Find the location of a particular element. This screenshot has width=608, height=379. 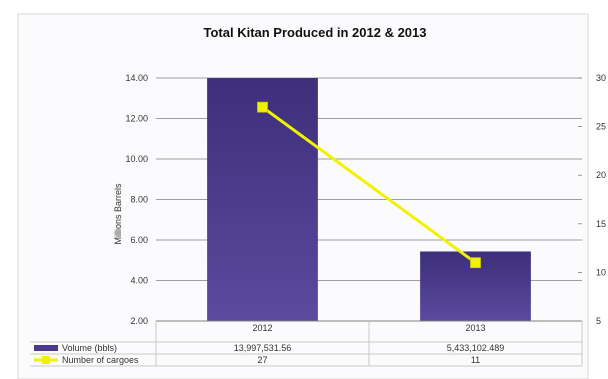

table-value: 27 is located at coordinates (262, 360).